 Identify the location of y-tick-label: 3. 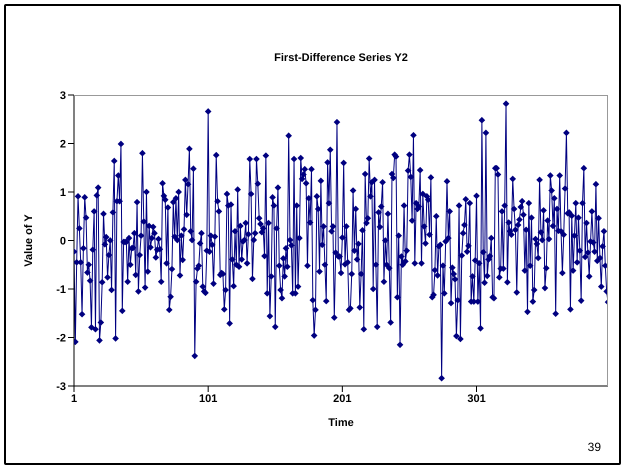
(63, 96).